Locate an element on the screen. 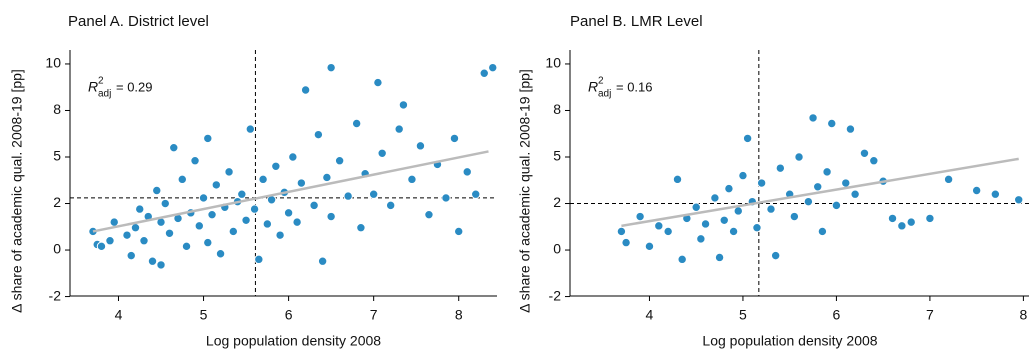 The width and height of the screenshot is (1029, 356). fit-line is located at coordinates (820, 192).